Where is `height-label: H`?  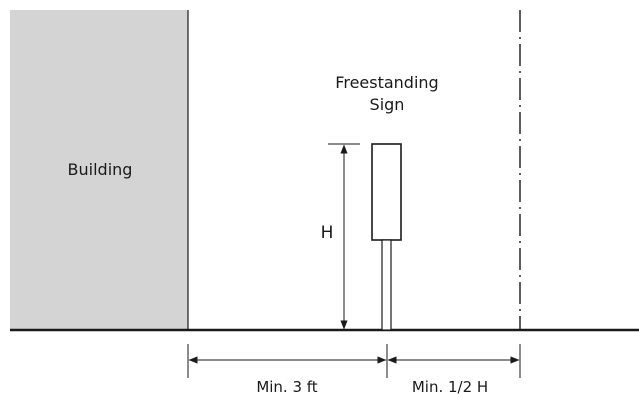 height-label: H is located at coordinates (327, 233).